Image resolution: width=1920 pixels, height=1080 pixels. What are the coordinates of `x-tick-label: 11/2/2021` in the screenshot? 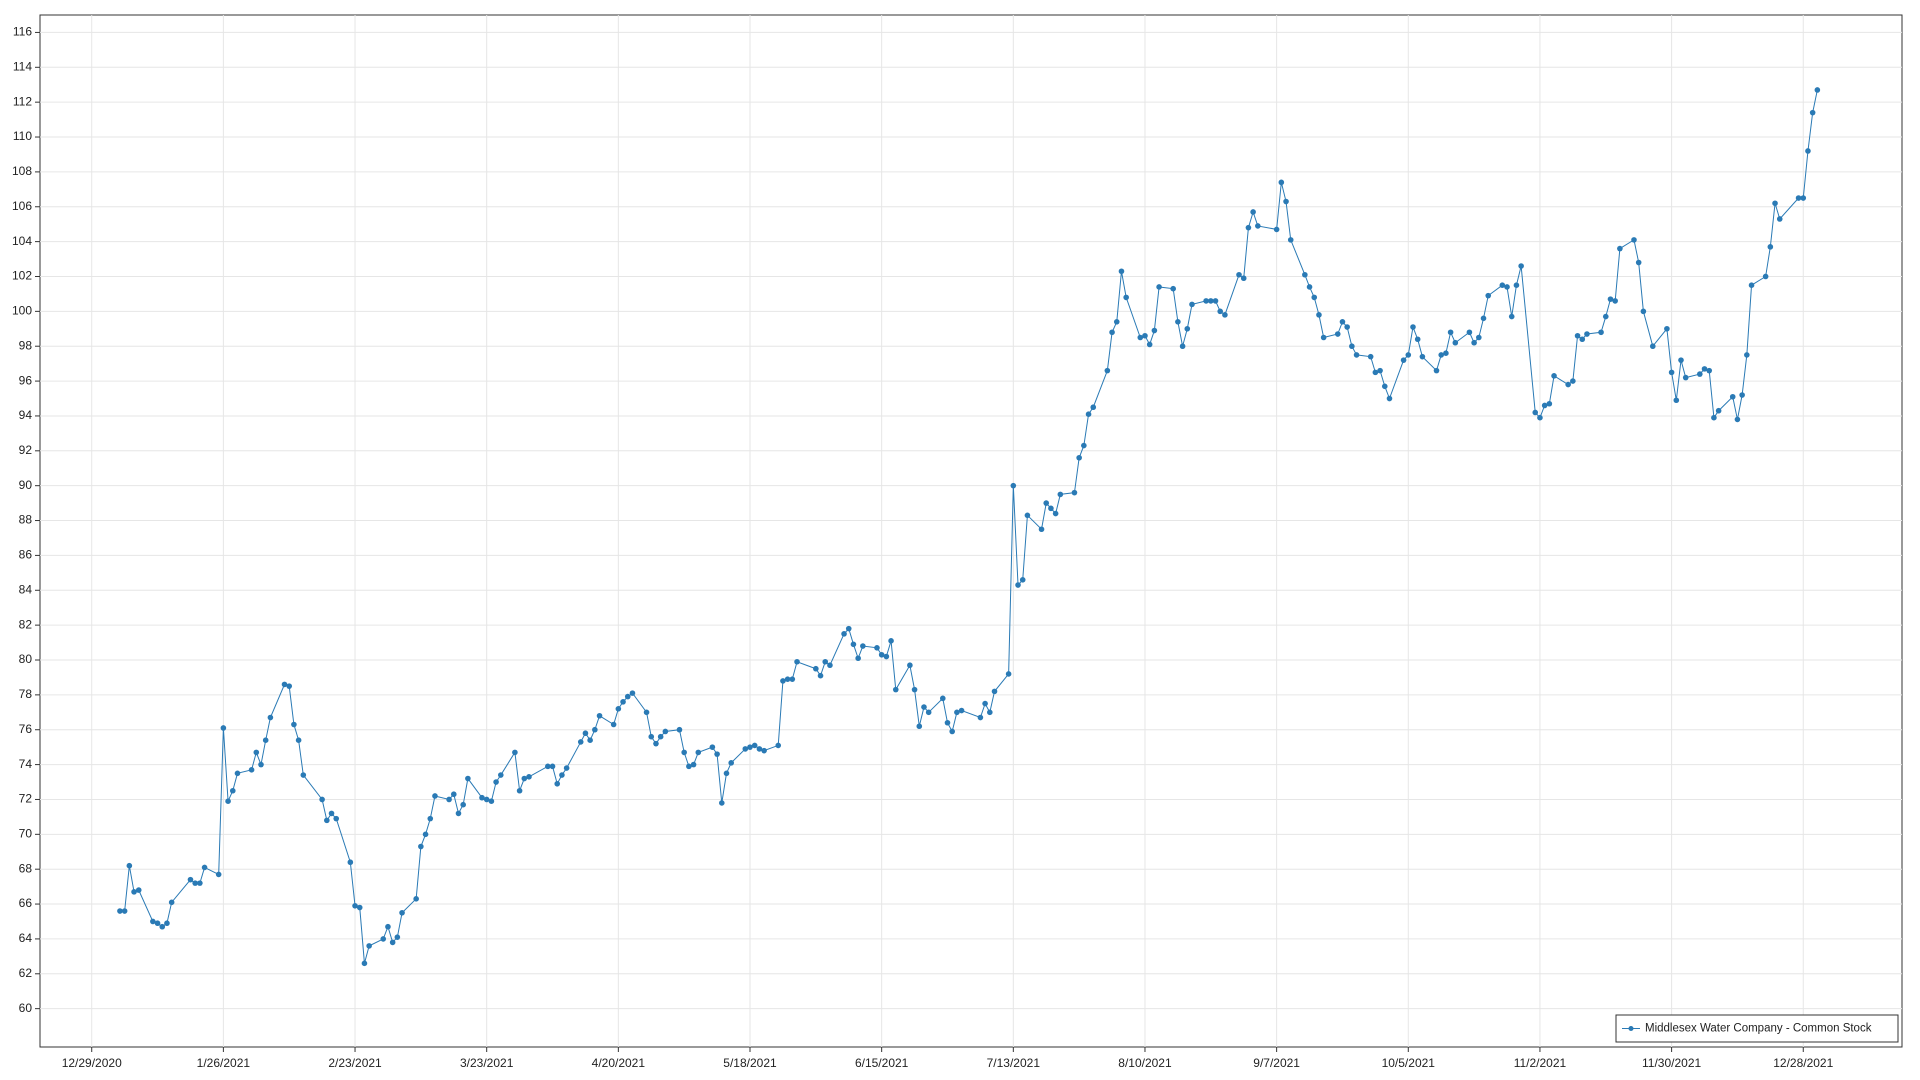 It's located at (1540, 1063).